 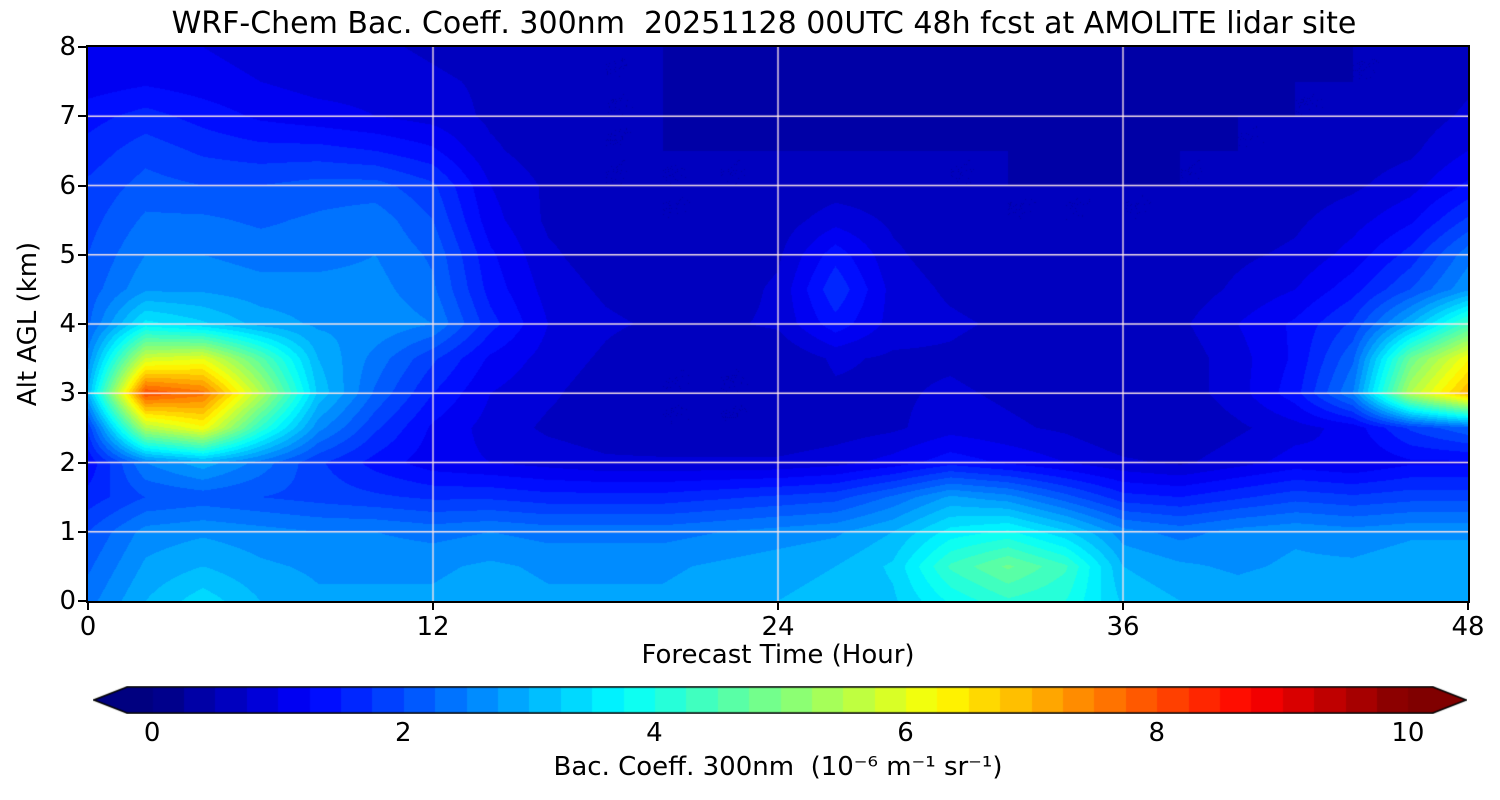 What do you see at coordinates (67, 116) in the screenshot?
I see `y-tick-label: 7` at bounding box center [67, 116].